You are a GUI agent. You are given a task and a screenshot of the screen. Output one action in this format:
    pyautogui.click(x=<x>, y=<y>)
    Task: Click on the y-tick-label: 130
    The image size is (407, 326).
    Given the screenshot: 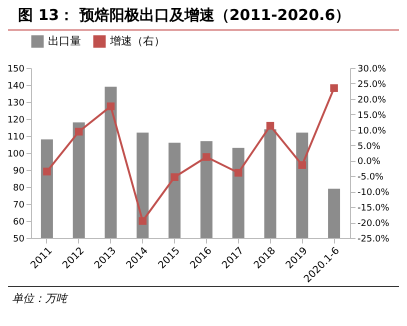 What is the action you would take?
    pyautogui.click(x=16, y=103)
    